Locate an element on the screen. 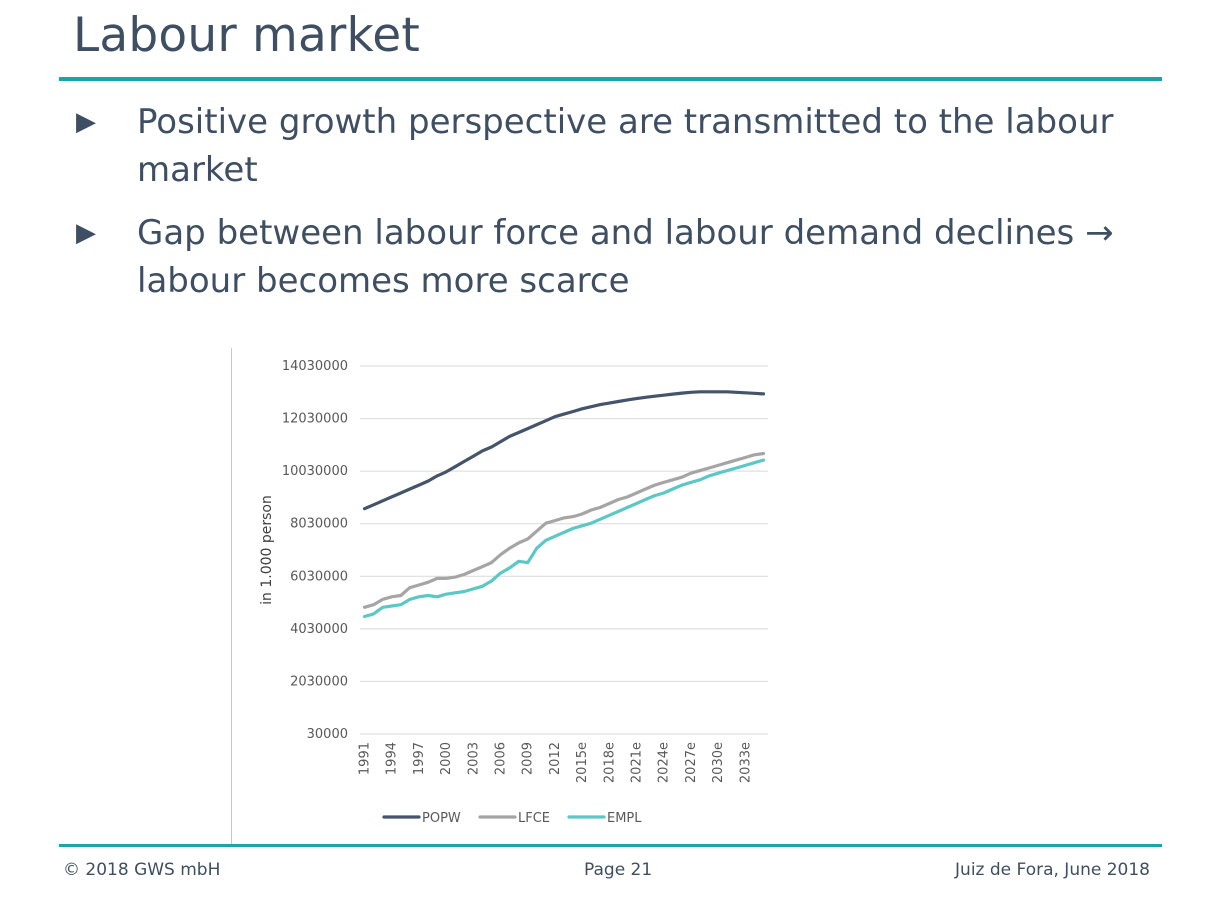  legend-label-popw: POPW is located at coordinates (441, 818).